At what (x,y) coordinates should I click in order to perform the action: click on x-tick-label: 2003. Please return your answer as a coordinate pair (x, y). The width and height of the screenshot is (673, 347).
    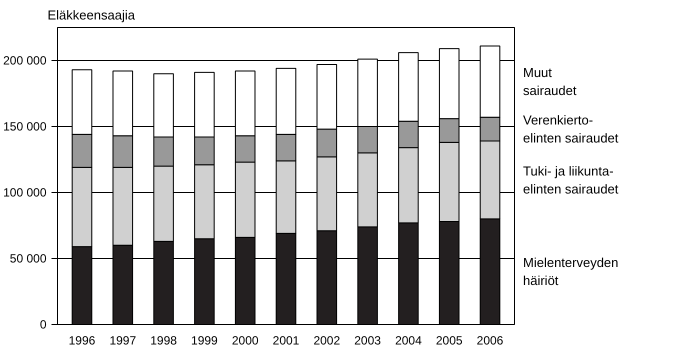
    Looking at the image, I should click on (368, 340).